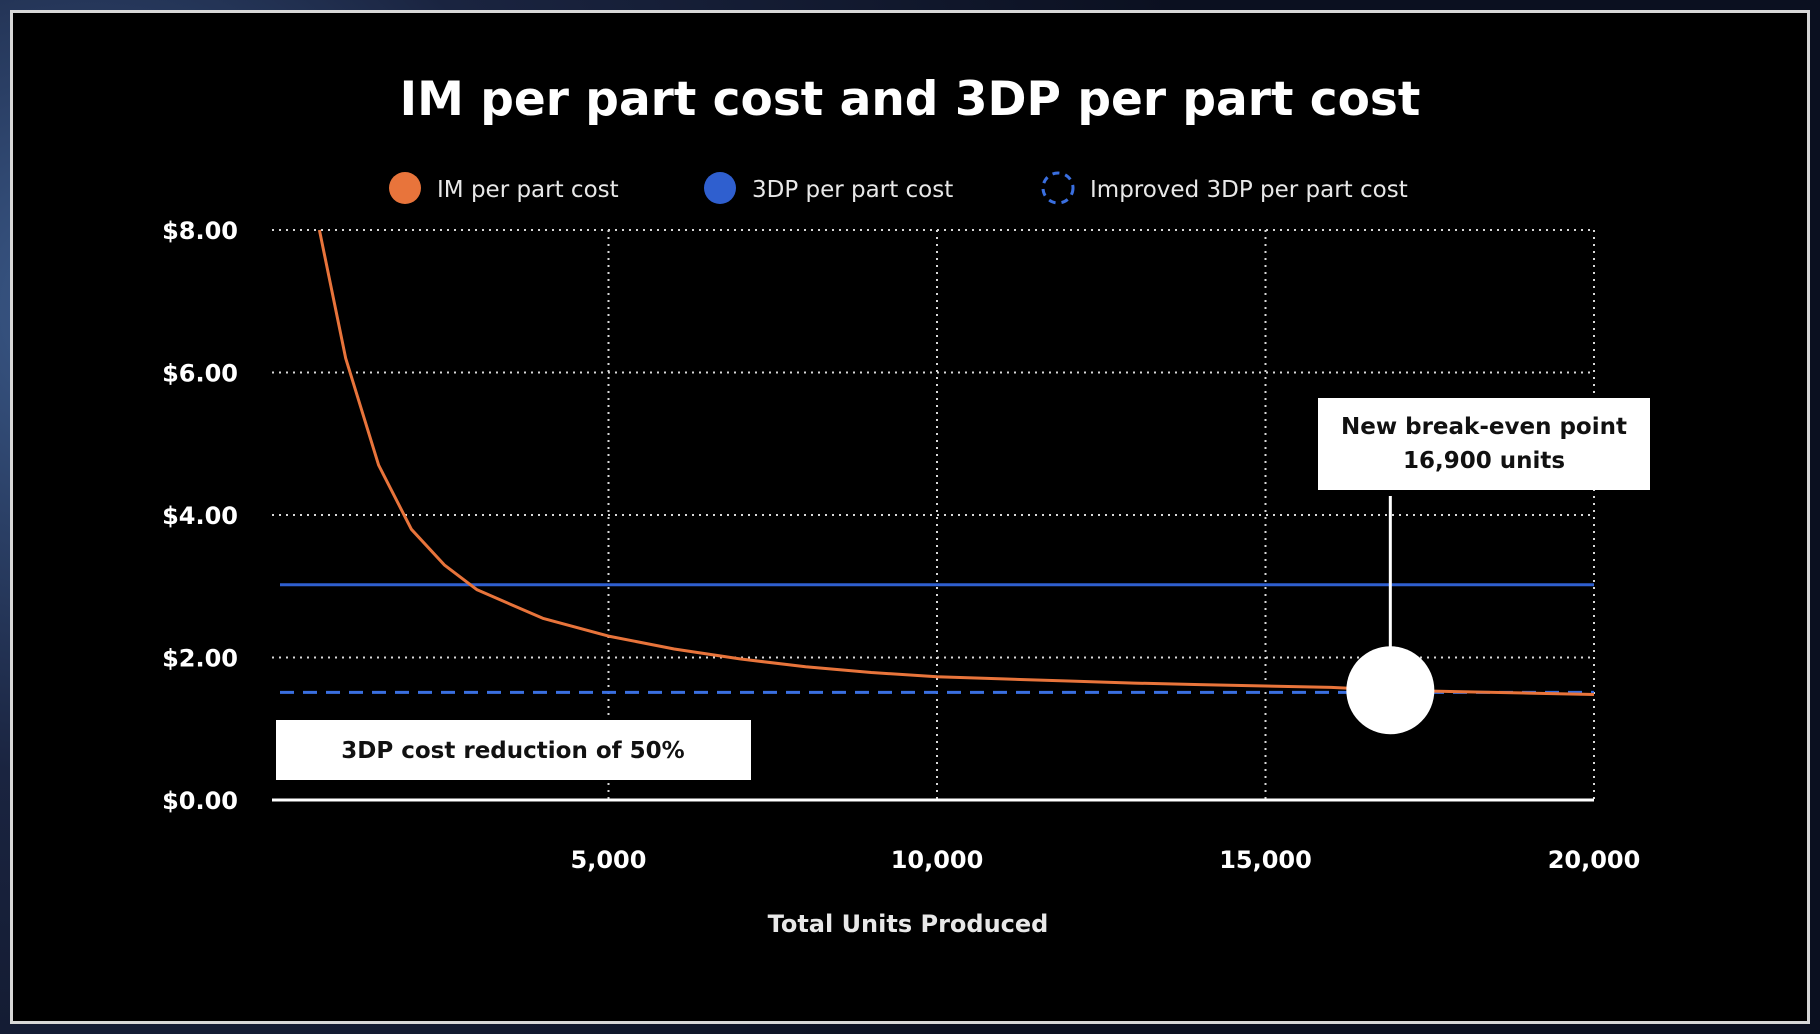 This screenshot has width=1820, height=1034. Describe the element at coordinates (1484, 461) in the screenshot. I see `break-even-line-2: 16,900 units` at that location.